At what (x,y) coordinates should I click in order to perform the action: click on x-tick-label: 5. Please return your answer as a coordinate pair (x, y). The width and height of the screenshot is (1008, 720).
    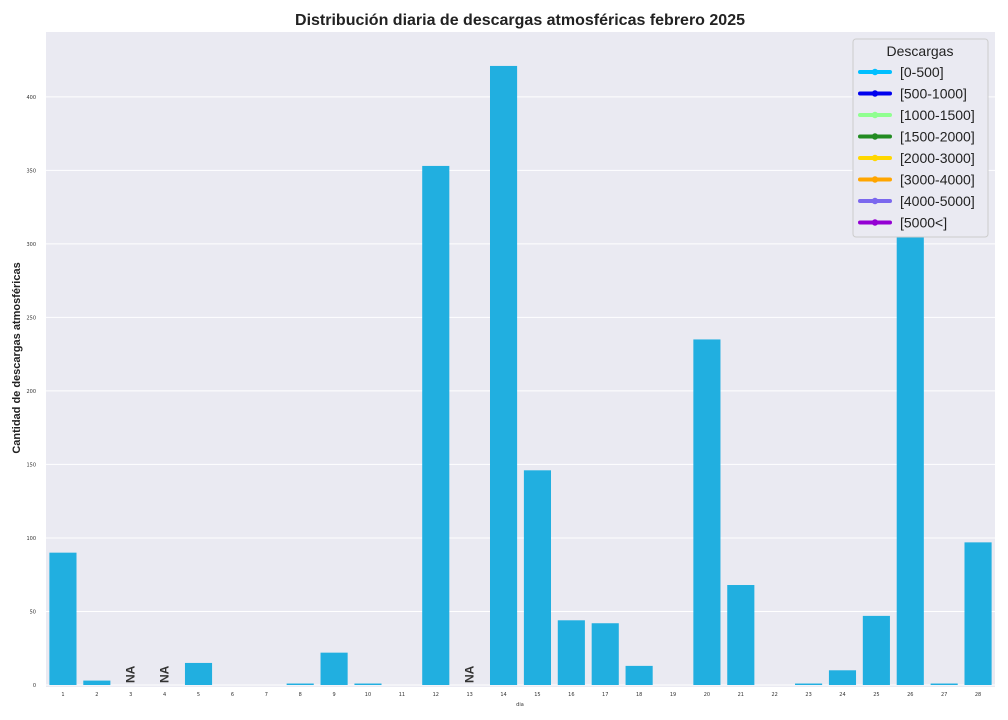
    Looking at the image, I should click on (198, 695).